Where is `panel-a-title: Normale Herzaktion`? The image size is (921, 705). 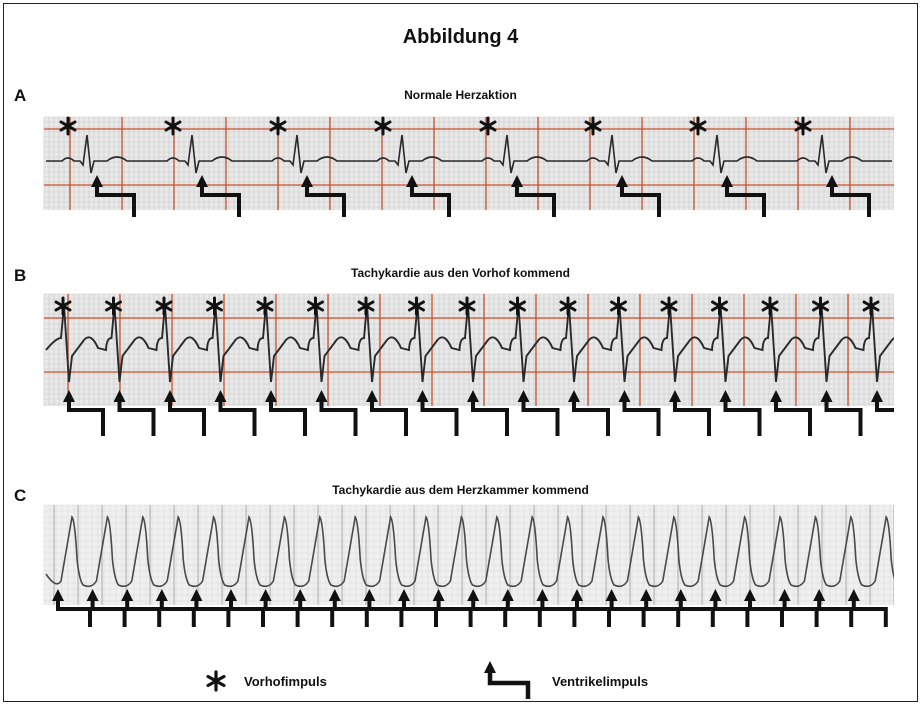
panel-a-title: Normale Herzaktion is located at coordinates (460, 95).